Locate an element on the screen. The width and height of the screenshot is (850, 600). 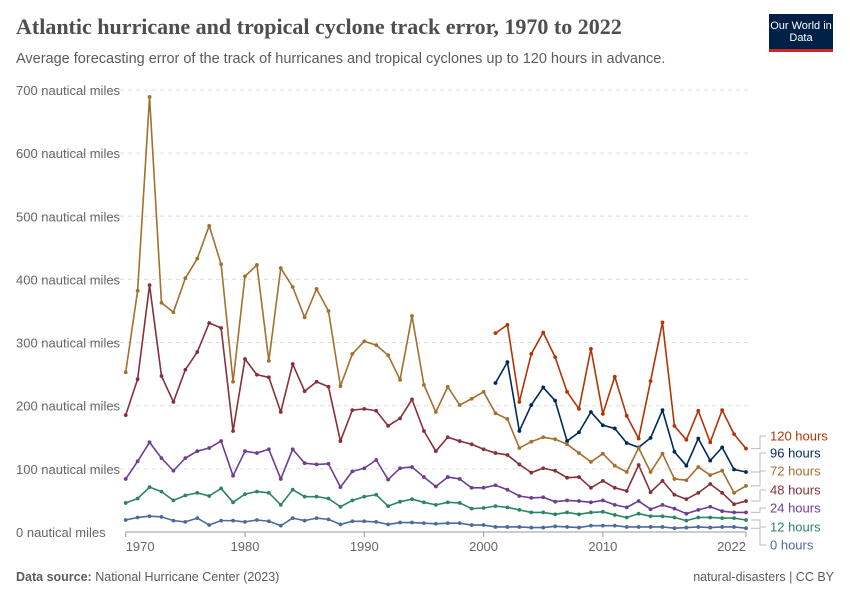
data-source-link: National Hurricane Center (2023) is located at coordinates (187, 577).